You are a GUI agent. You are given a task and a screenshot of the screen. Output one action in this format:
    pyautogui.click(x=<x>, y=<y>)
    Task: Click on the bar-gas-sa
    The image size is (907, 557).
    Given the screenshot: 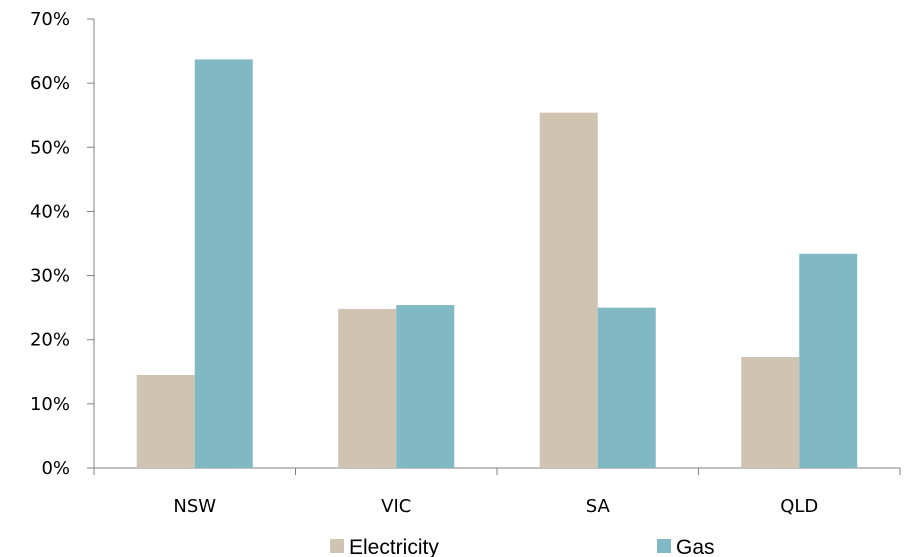 What is the action you would take?
    pyautogui.click(x=626, y=387)
    